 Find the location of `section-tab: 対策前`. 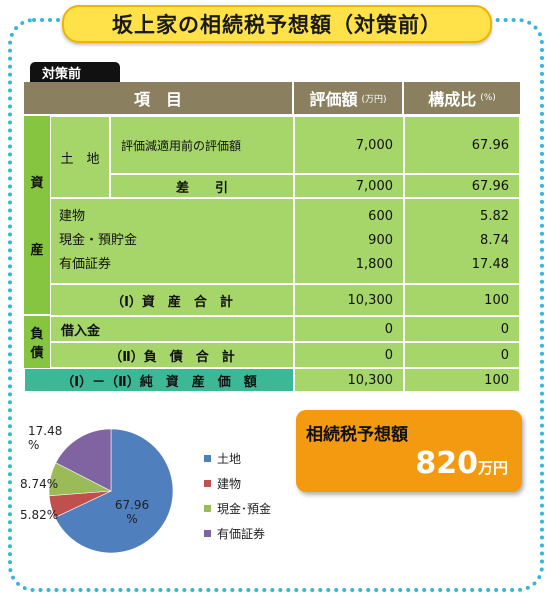

section-tab: 対策前 is located at coordinates (75, 72).